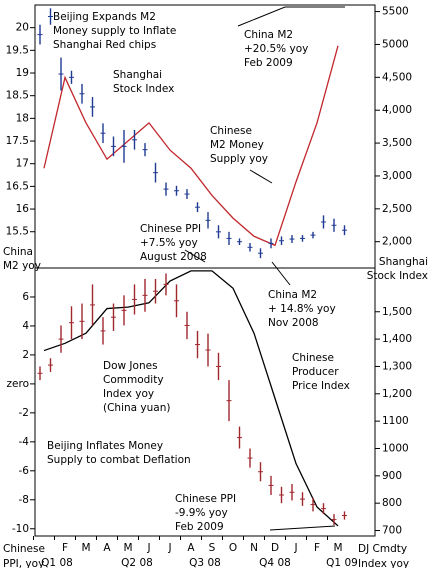 Image resolution: width=431 pixels, height=568 pixels. What do you see at coordinates (395, 44) in the screenshot?
I see `y2-tick-label: 5000` at bounding box center [395, 44].